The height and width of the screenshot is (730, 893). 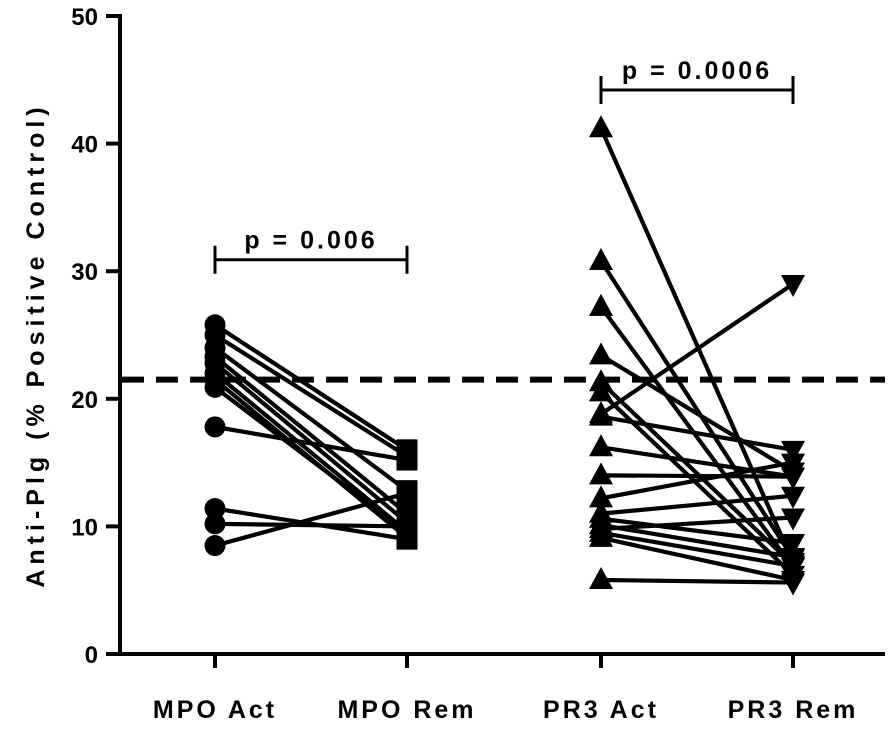 What do you see at coordinates (215, 710) in the screenshot?
I see `x-tick-label: MPO Act` at bounding box center [215, 710].